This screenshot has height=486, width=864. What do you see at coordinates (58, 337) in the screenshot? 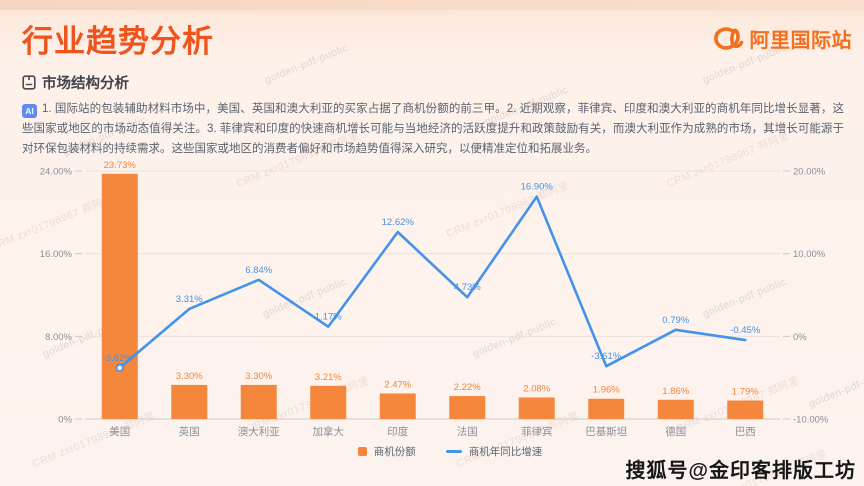
I see `left-axis-tick-label: 8.00%` at bounding box center [58, 337].